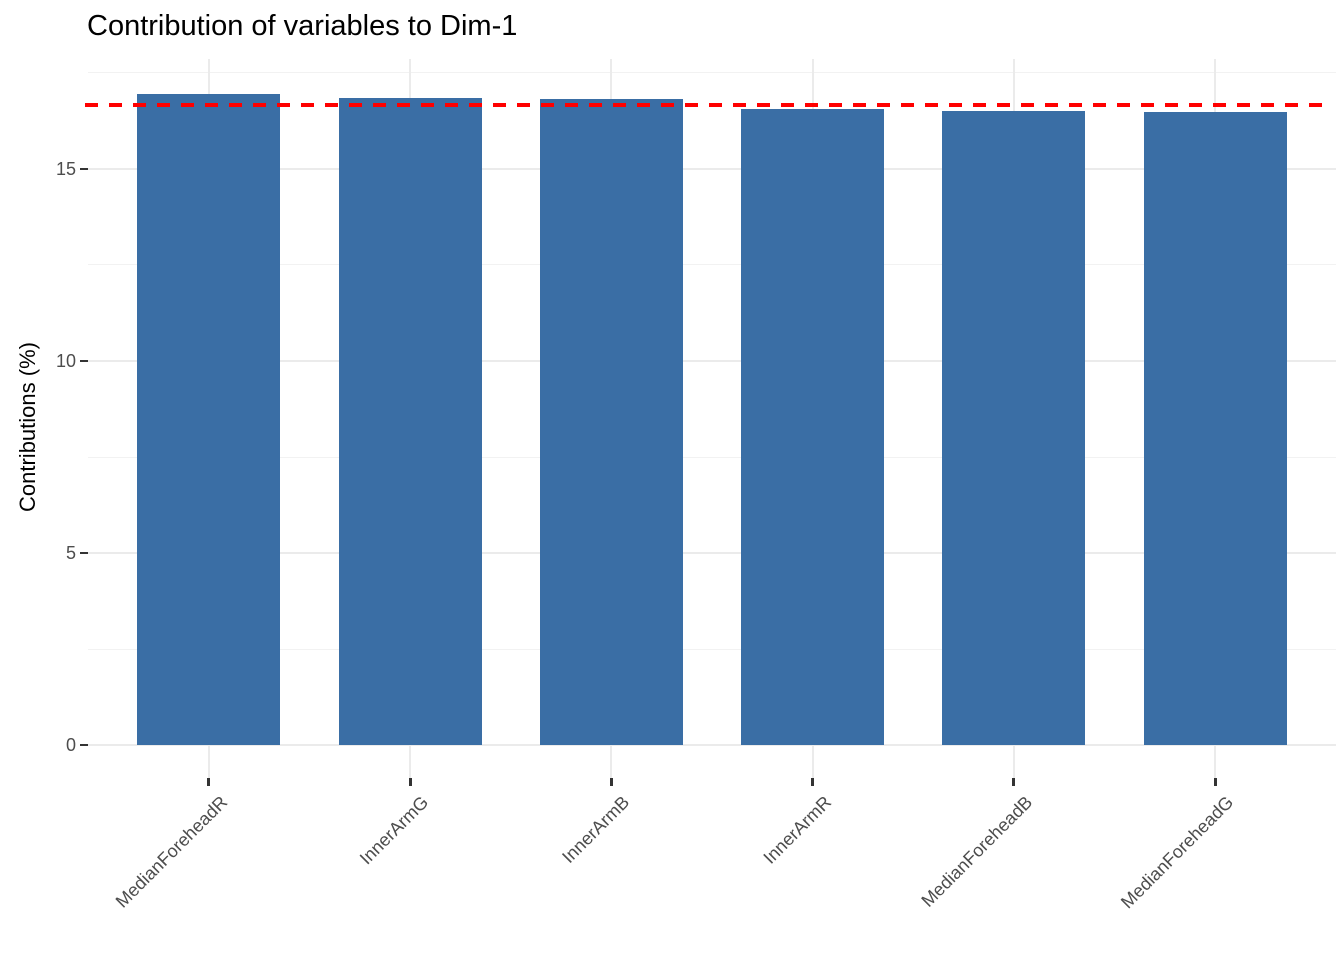  I want to click on bar-MedianForeheadR, so click(209, 419).